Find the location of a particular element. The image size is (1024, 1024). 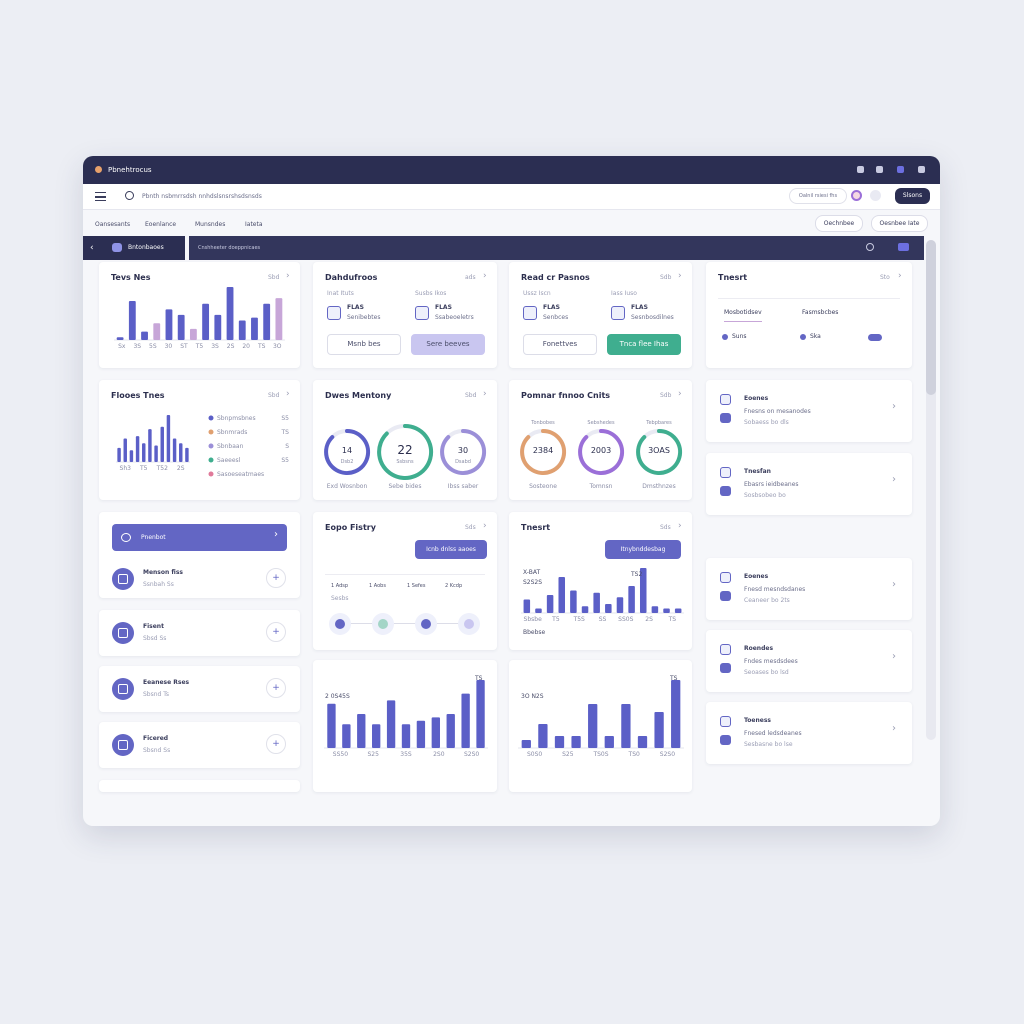

nav-bar is located at coordinates (556, 248).